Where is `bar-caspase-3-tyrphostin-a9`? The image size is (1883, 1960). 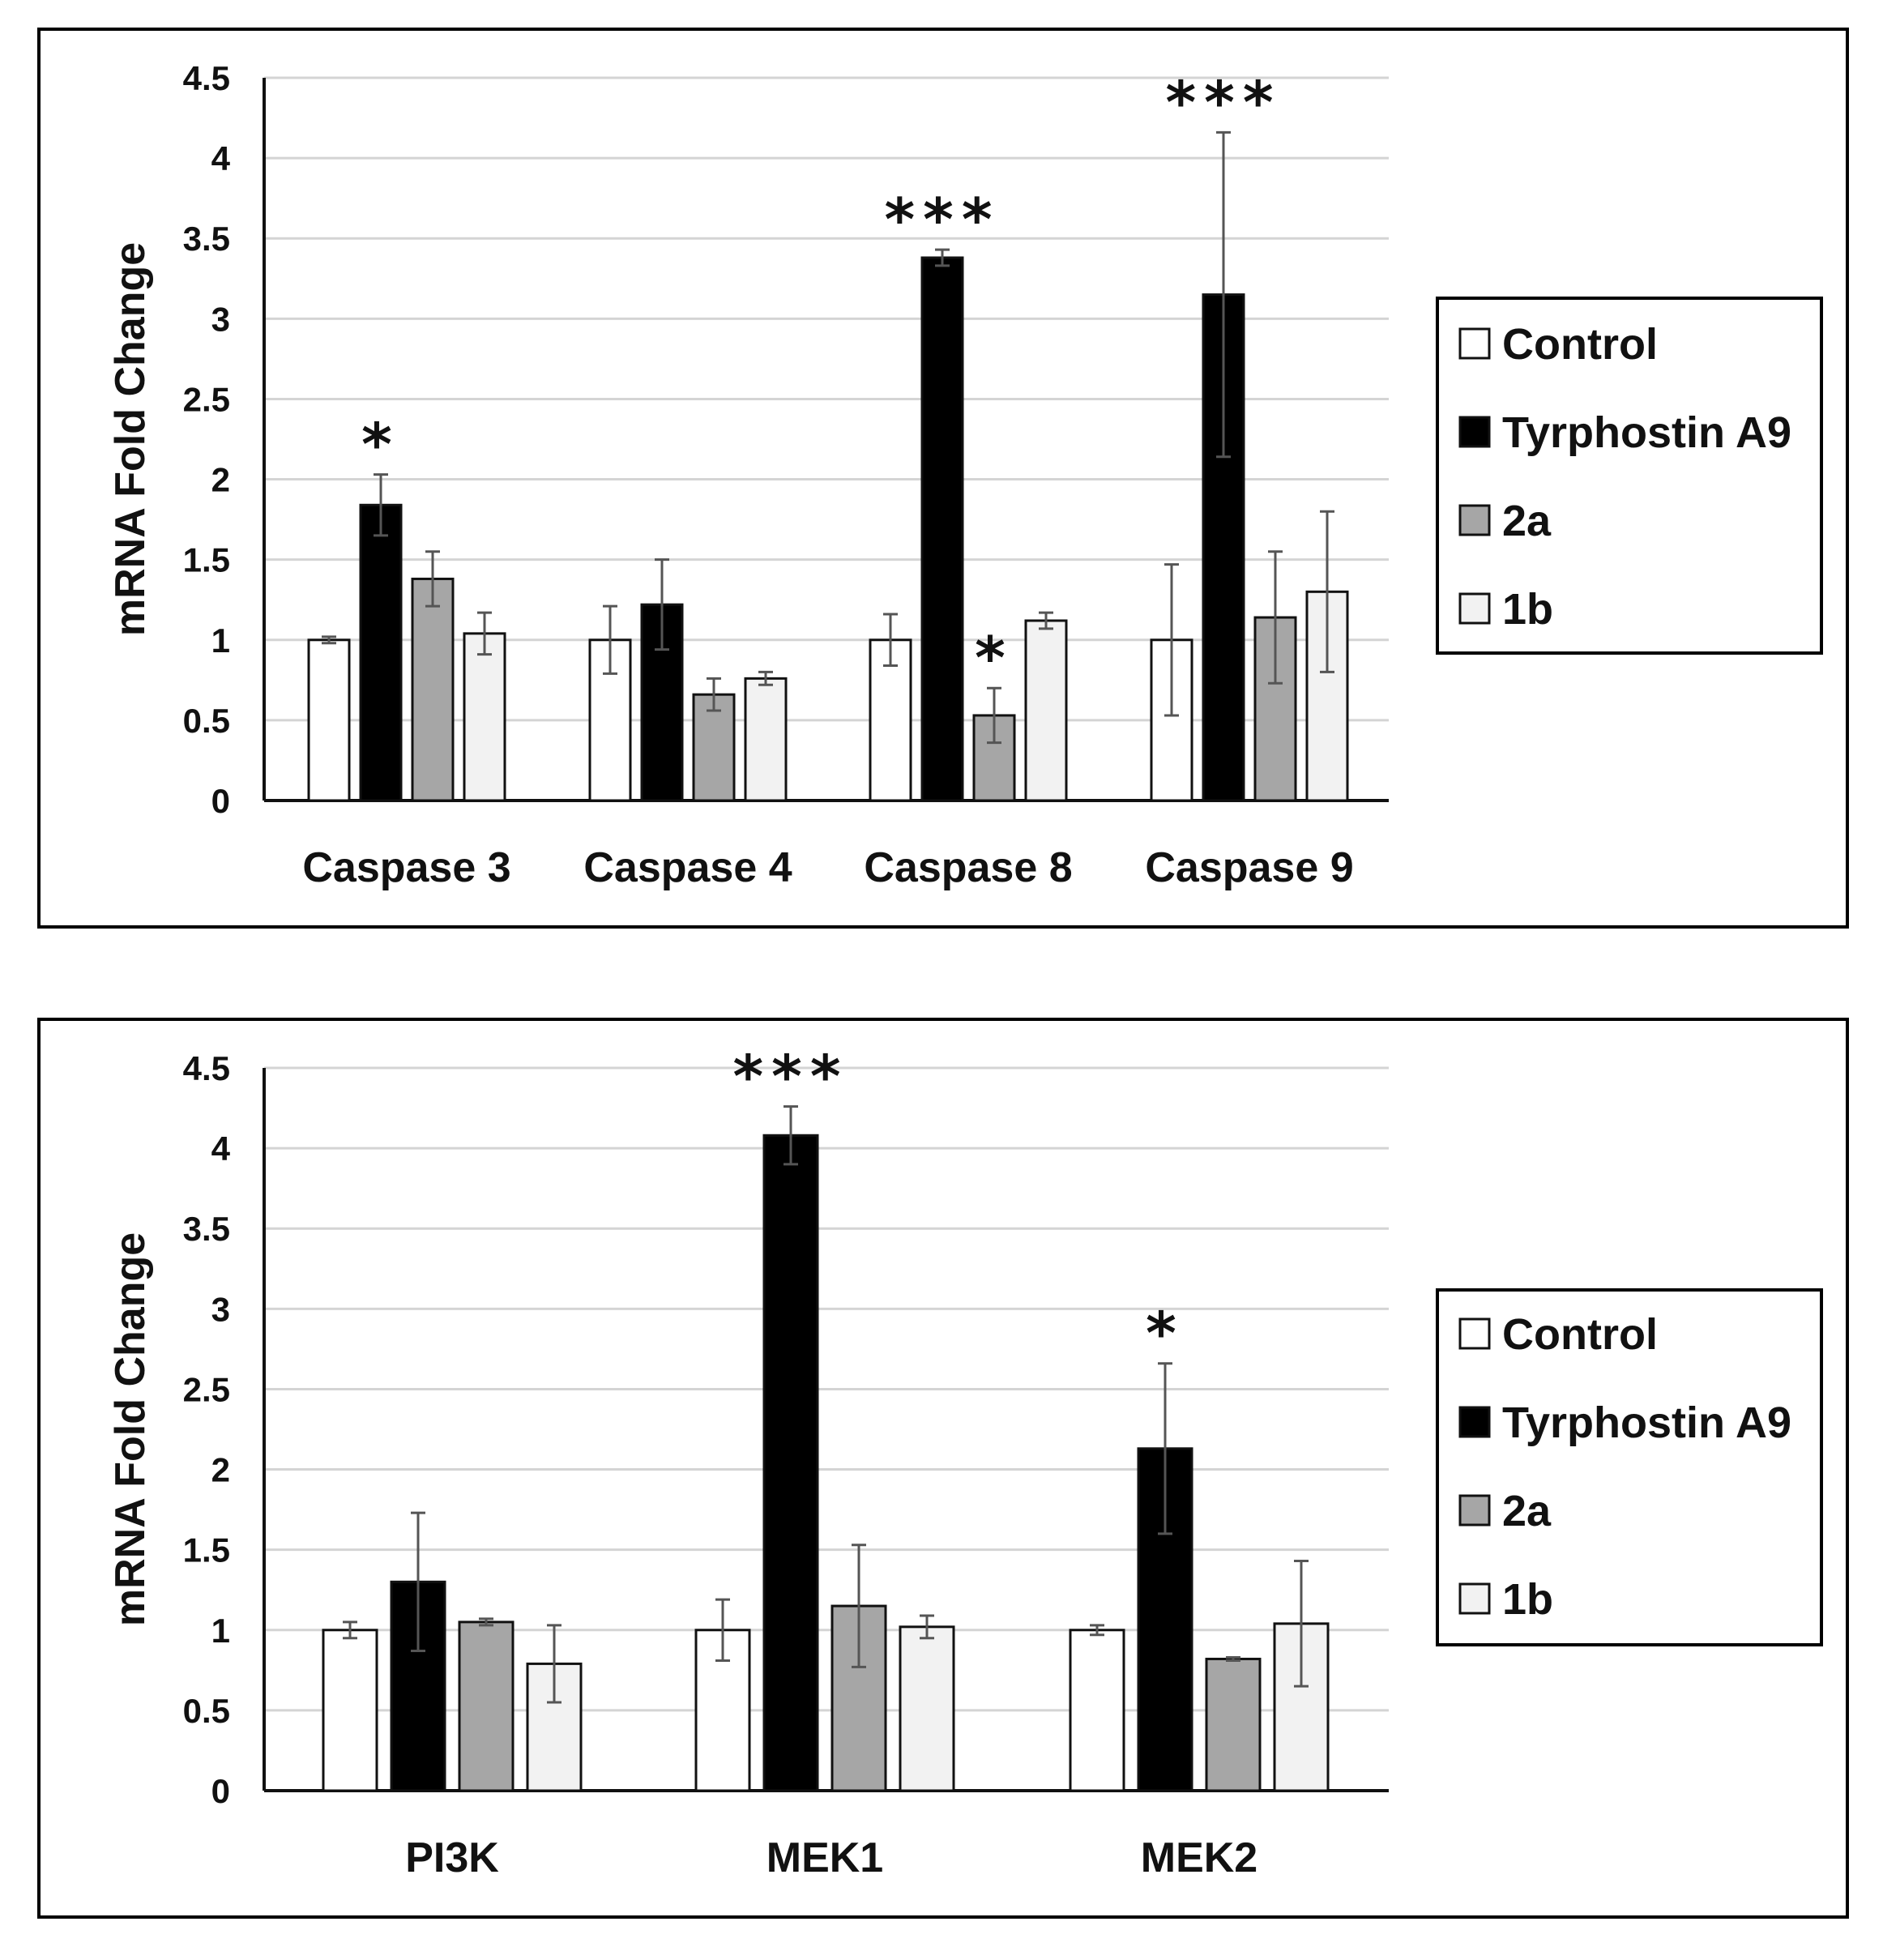 bar-caspase-3-tyrphostin-a9 is located at coordinates (381, 652).